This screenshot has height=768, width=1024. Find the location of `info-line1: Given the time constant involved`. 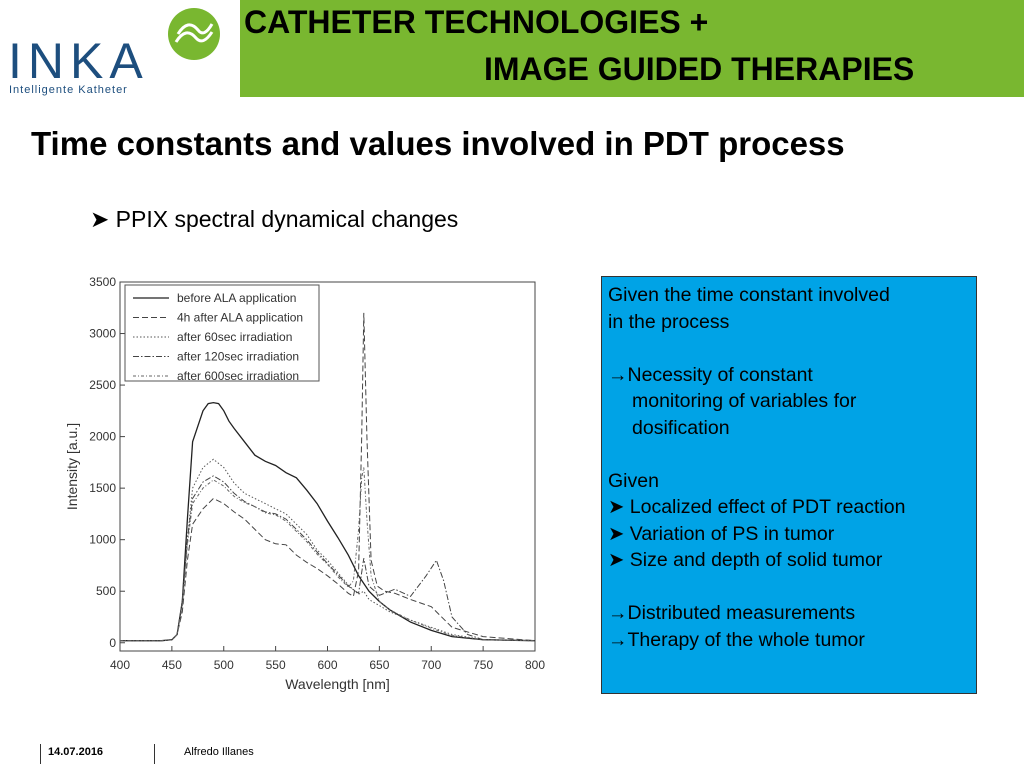

info-line1: Given the time constant involved is located at coordinates (749, 295).